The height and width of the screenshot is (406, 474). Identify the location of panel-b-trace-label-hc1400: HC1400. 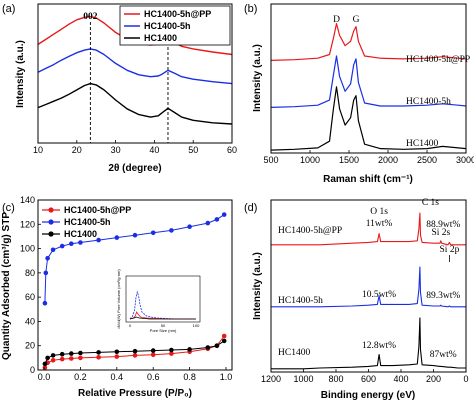
(422, 144).